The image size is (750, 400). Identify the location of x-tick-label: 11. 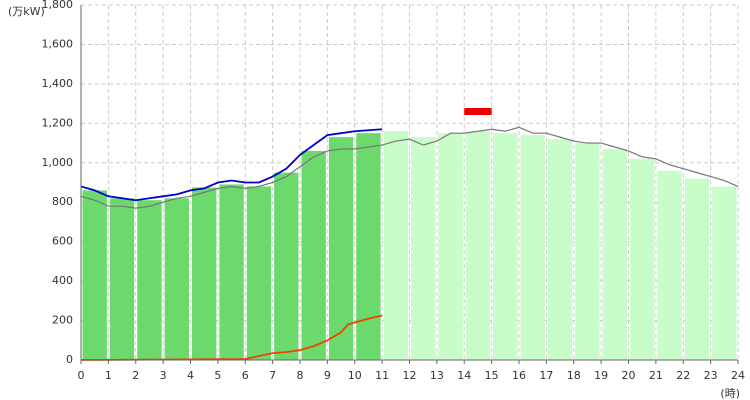
(382, 375).